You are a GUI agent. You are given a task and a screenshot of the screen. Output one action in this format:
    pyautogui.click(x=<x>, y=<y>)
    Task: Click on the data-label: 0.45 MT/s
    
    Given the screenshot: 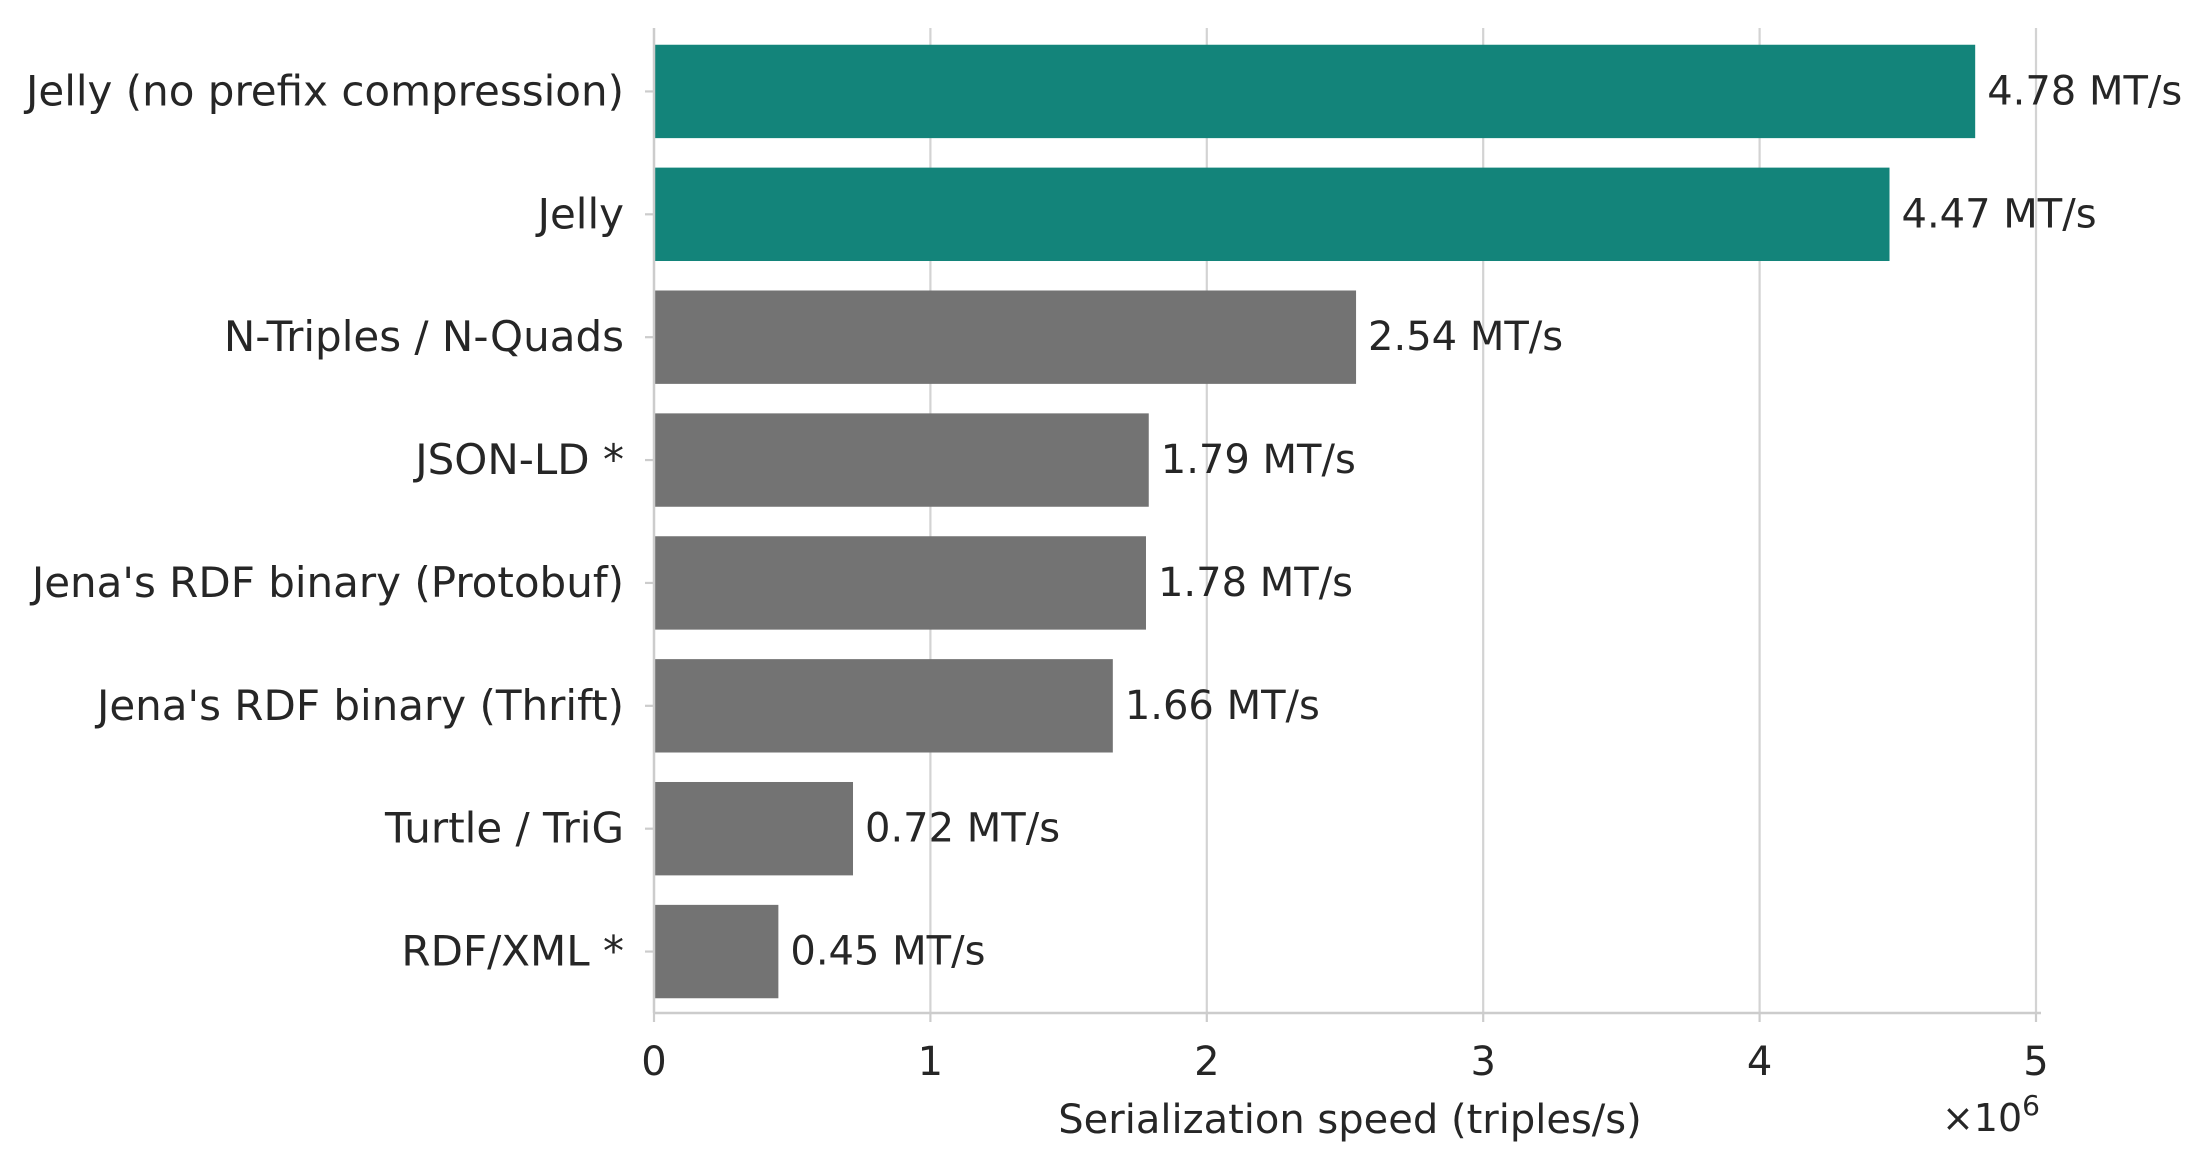 What is the action you would take?
    pyautogui.click(x=887, y=952)
    